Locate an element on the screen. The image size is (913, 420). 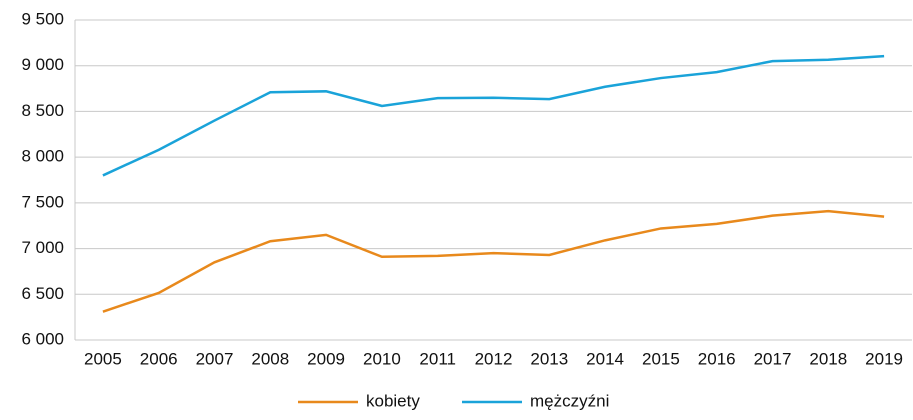
legend-label: mężczyźni is located at coordinates (569, 400).